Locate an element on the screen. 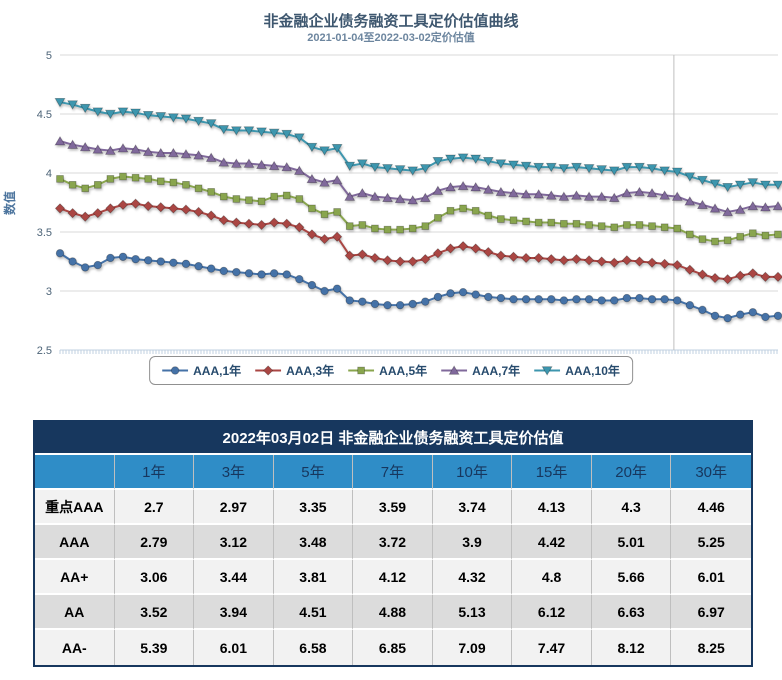  column-header: 7年 is located at coordinates (393, 472).